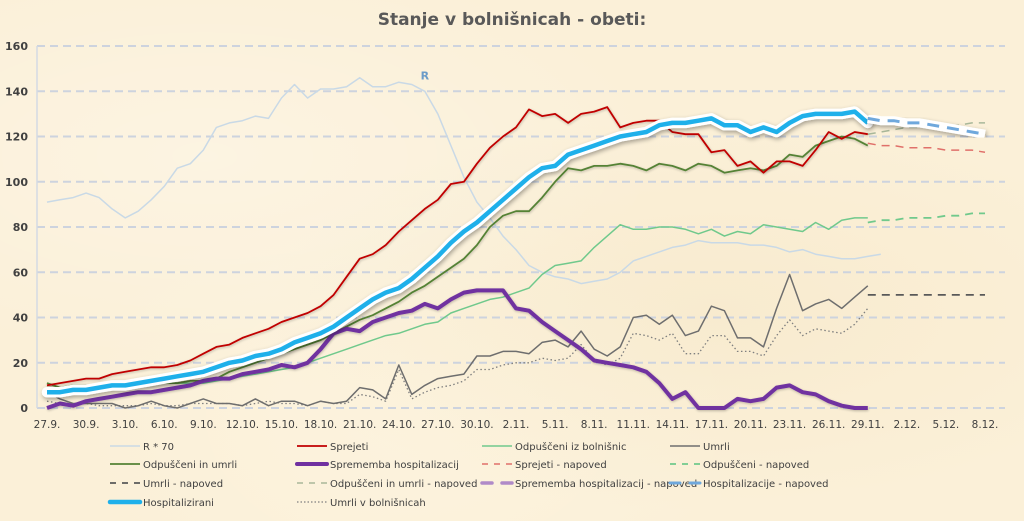  Describe the element at coordinates (926, 218) in the screenshot. I see `series-line-odpusceni-napoved` at that location.